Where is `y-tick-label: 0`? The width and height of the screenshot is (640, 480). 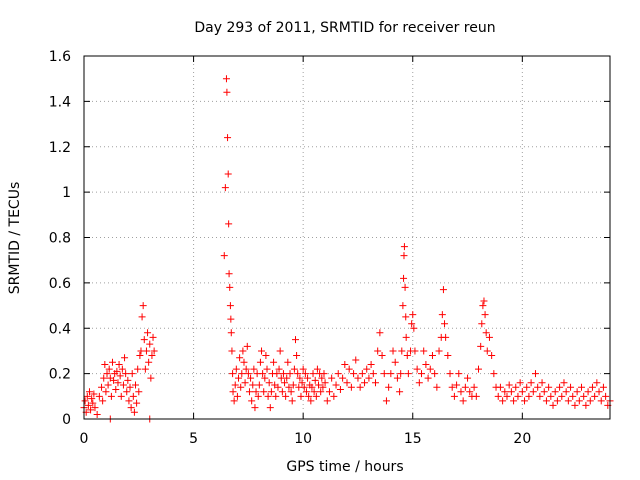
y-tick-label: 0 is located at coordinates (66, 420).